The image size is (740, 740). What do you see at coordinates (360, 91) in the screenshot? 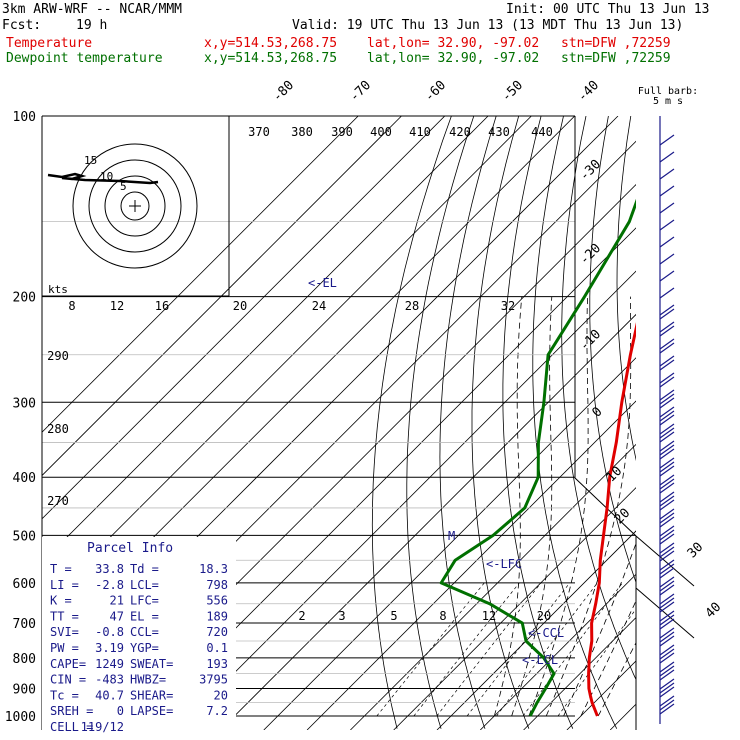
I see `isotherm-label: -70` at bounding box center [360, 91].